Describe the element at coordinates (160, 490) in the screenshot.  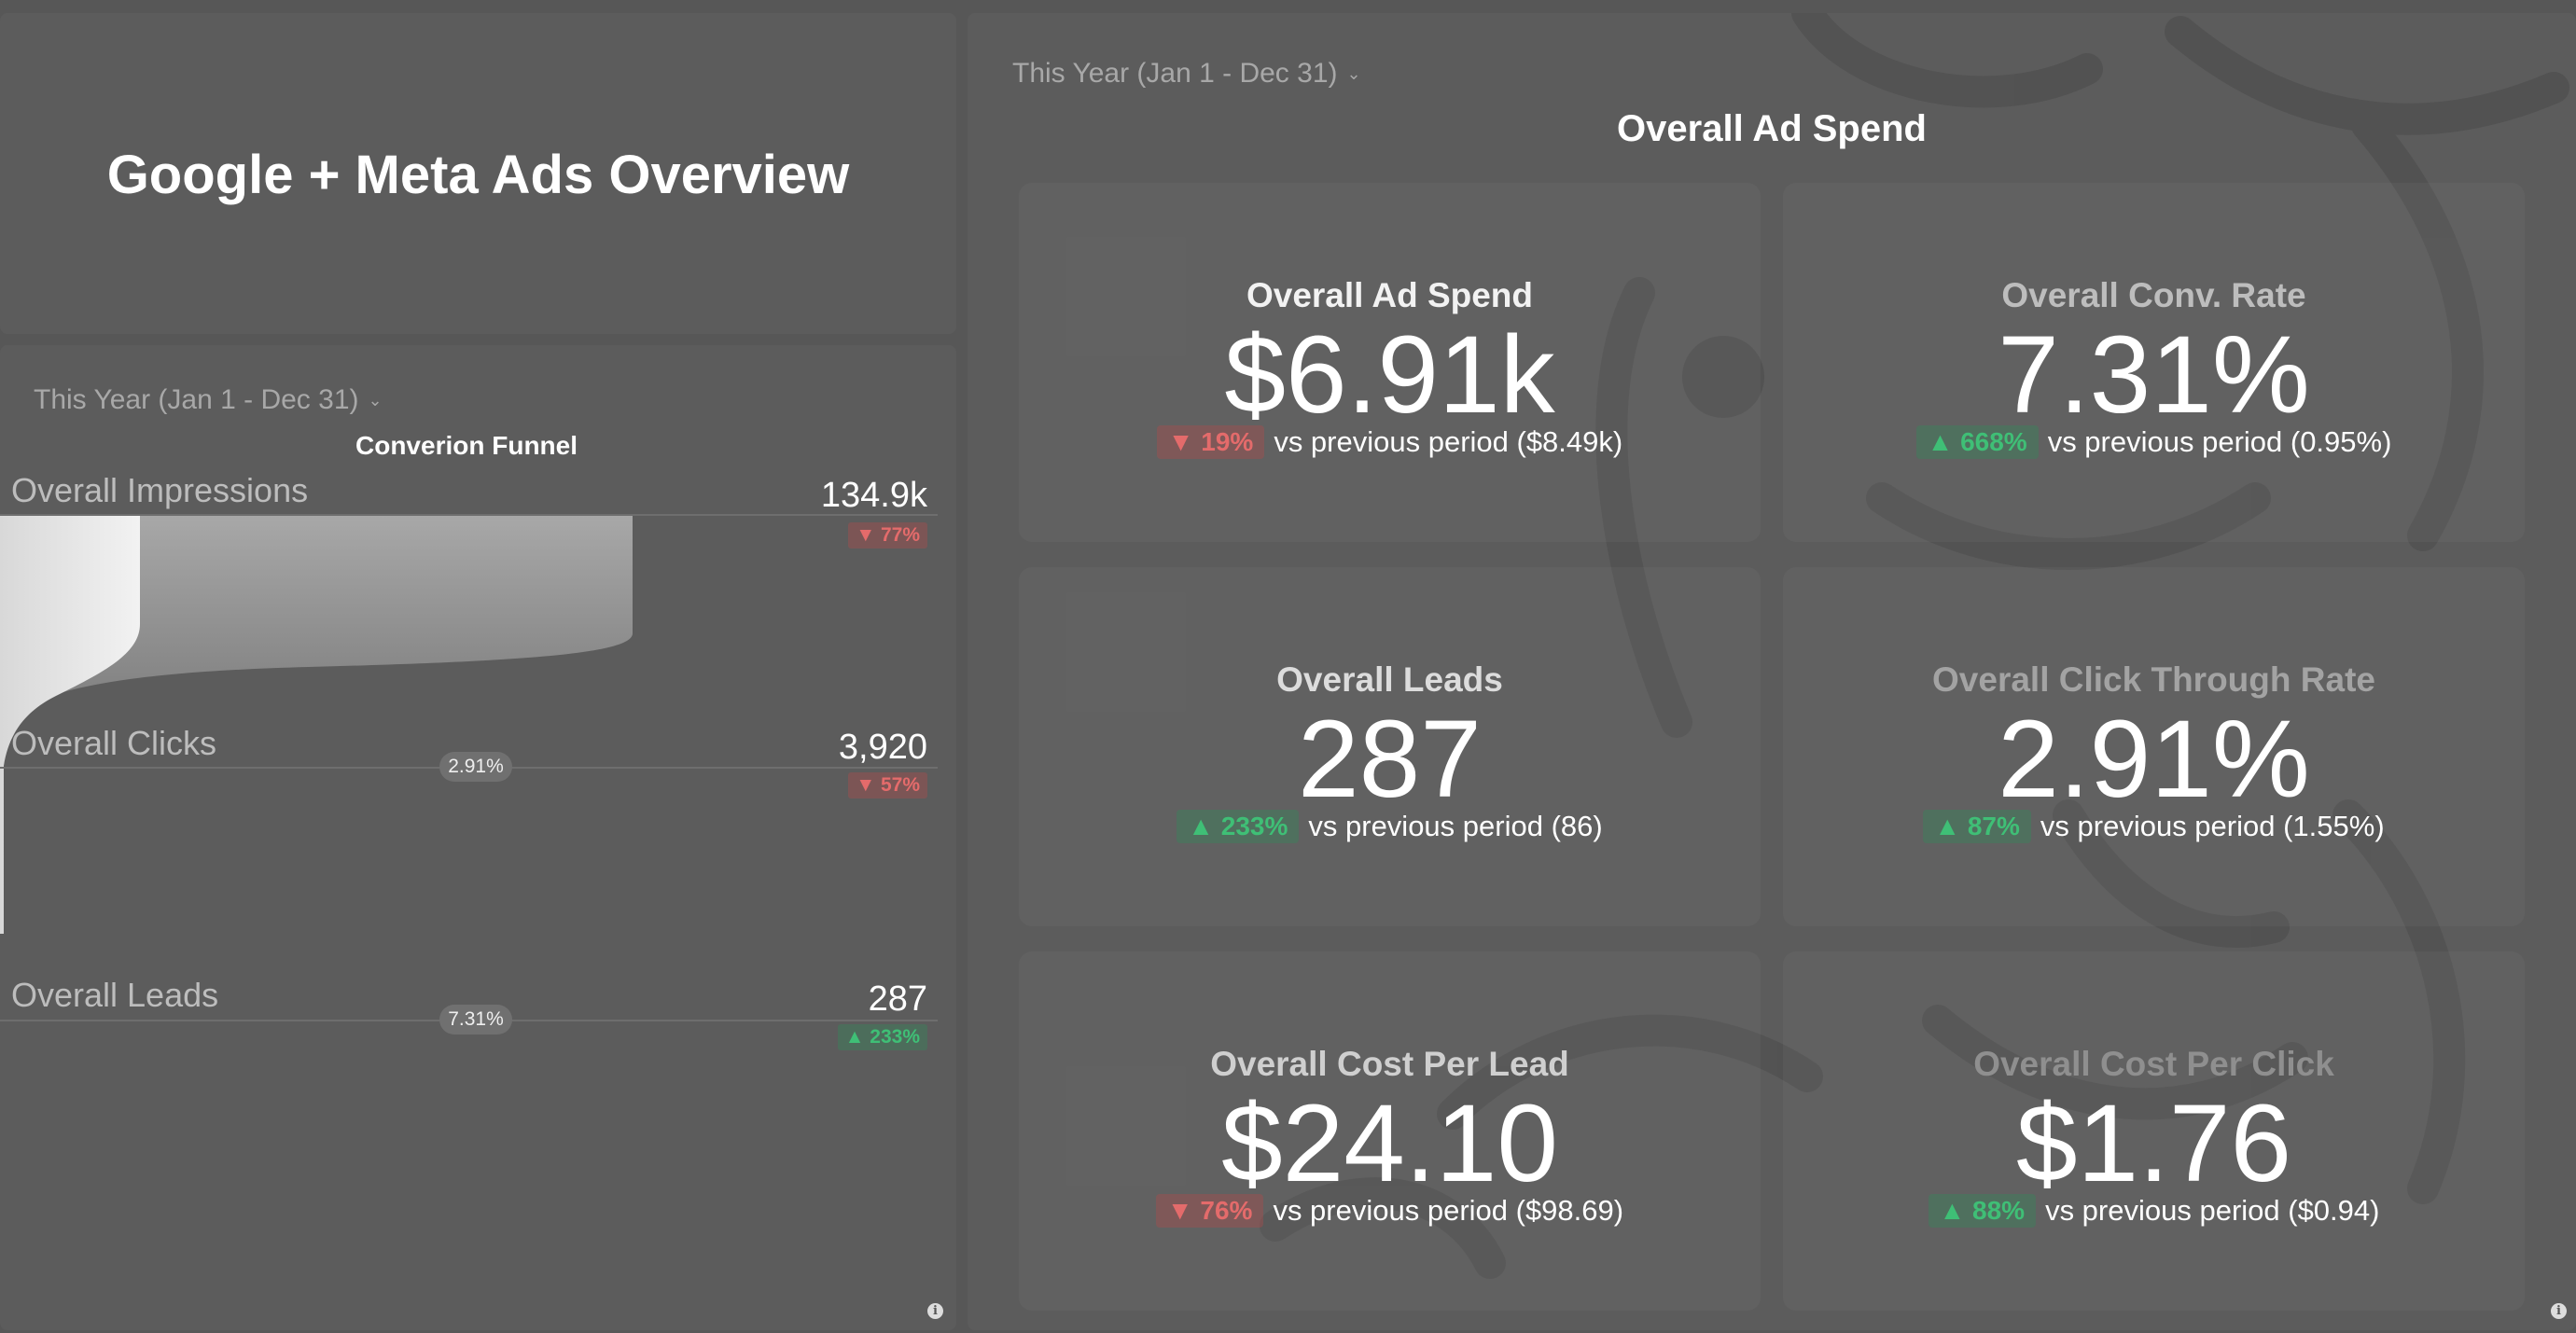
I see `funnel-stage-label-impressions: Overall Impressions` at that location.